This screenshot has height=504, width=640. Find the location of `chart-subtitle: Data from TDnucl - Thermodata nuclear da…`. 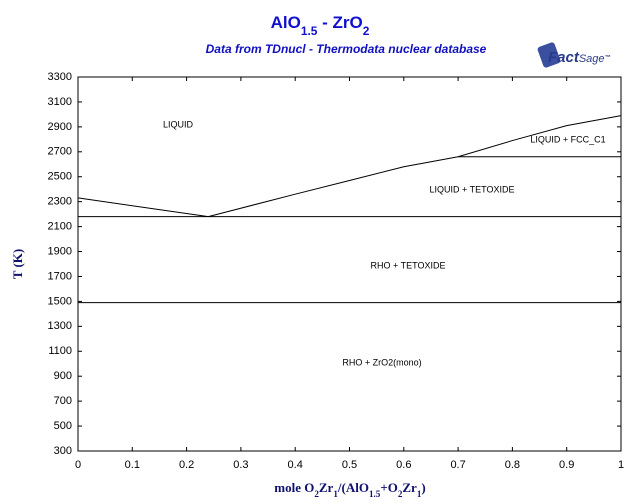

chart-subtitle: Data from TDnucl - Thermodata nuclear da… is located at coordinates (346, 49).